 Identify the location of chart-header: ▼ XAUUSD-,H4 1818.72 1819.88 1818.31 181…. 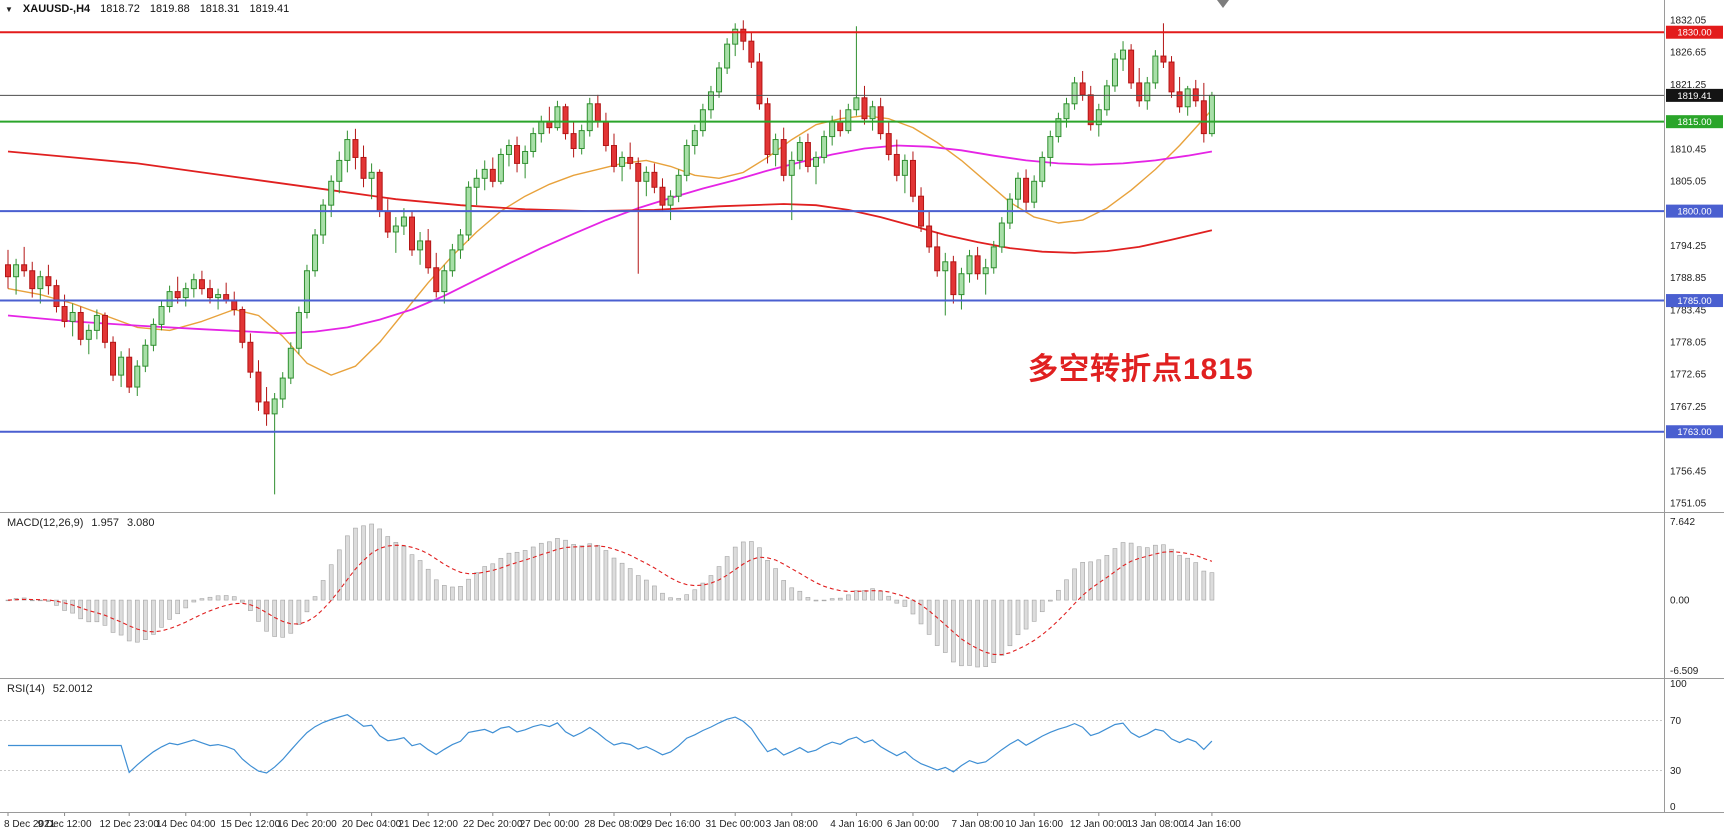
(147, 9).